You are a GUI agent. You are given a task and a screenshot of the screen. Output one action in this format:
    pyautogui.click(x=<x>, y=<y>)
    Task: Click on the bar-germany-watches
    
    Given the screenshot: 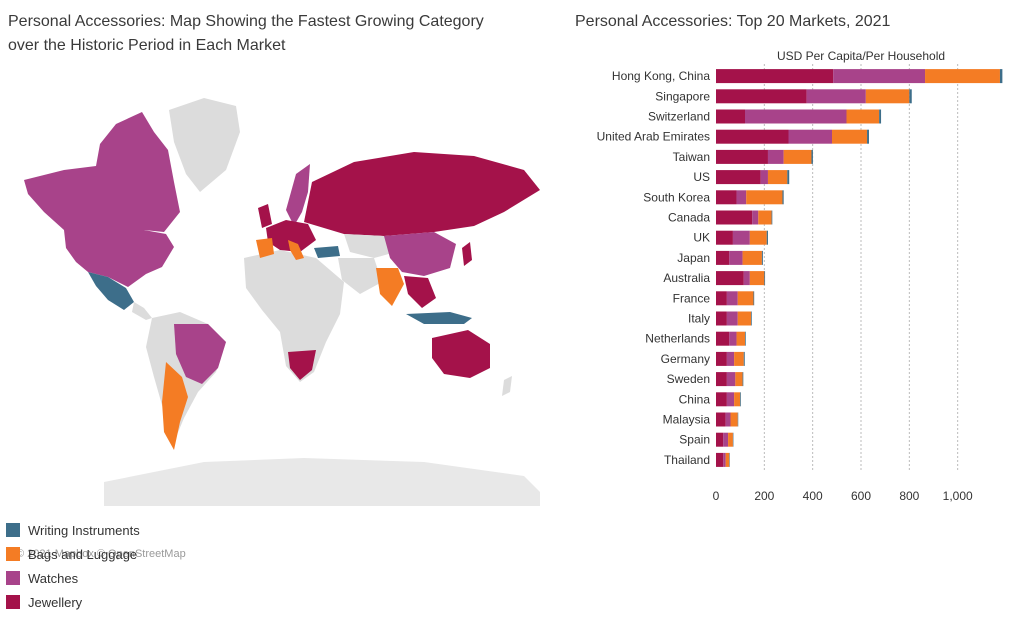 What is the action you would take?
    pyautogui.click(x=730, y=358)
    